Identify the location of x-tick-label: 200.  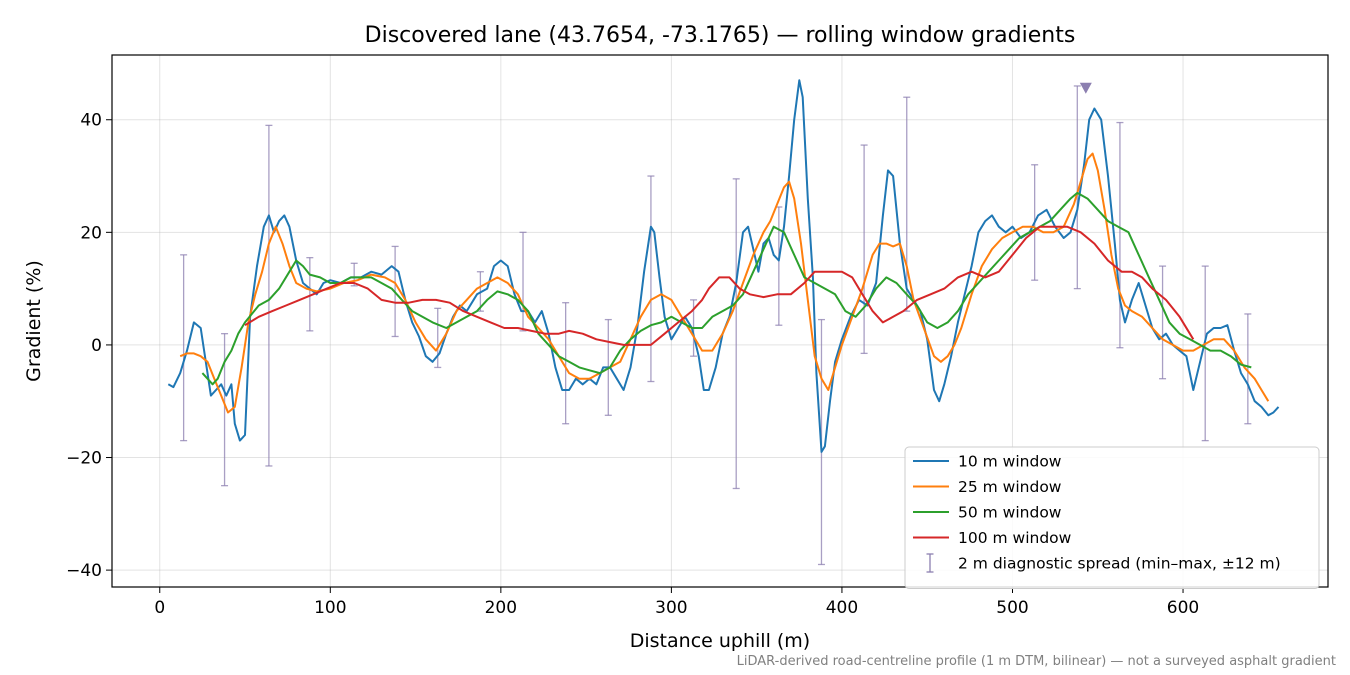
(501, 608).